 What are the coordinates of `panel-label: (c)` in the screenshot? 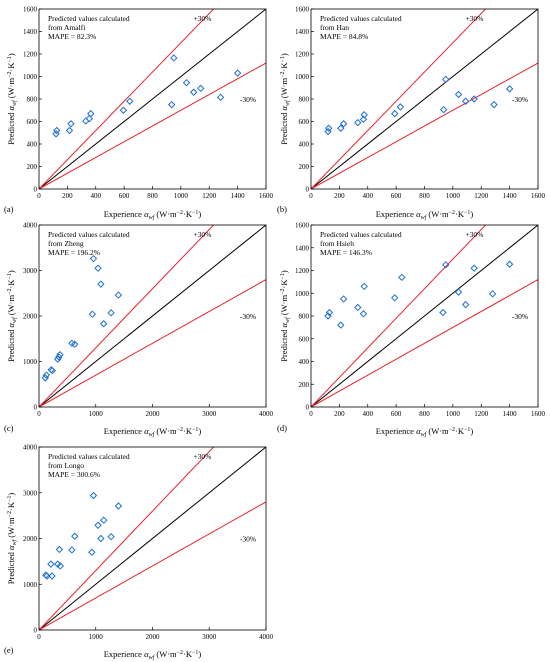 It's located at (9, 428).